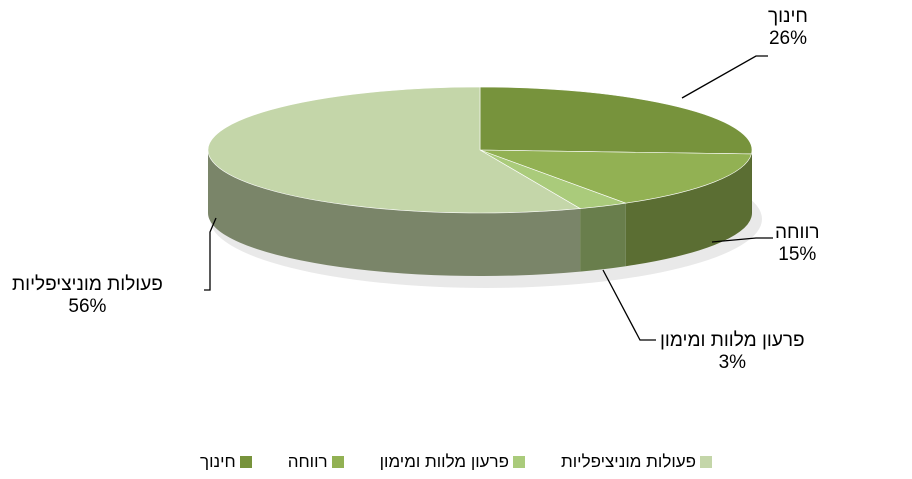 The width and height of the screenshot is (912, 479). I want to click on legend-label-education: חינוך, so click(218, 461).